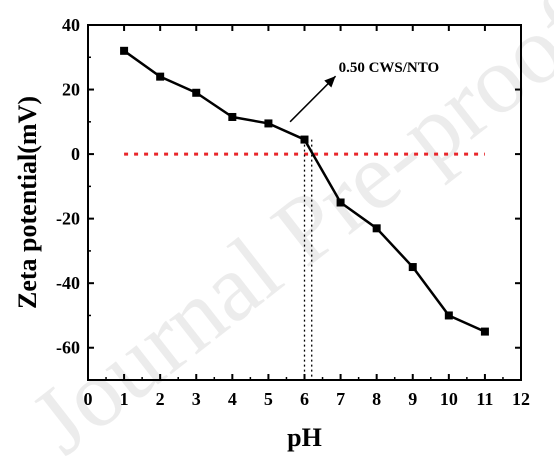  What do you see at coordinates (232, 399) in the screenshot?
I see `x-tick-label: 4` at bounding box center [232, 399].